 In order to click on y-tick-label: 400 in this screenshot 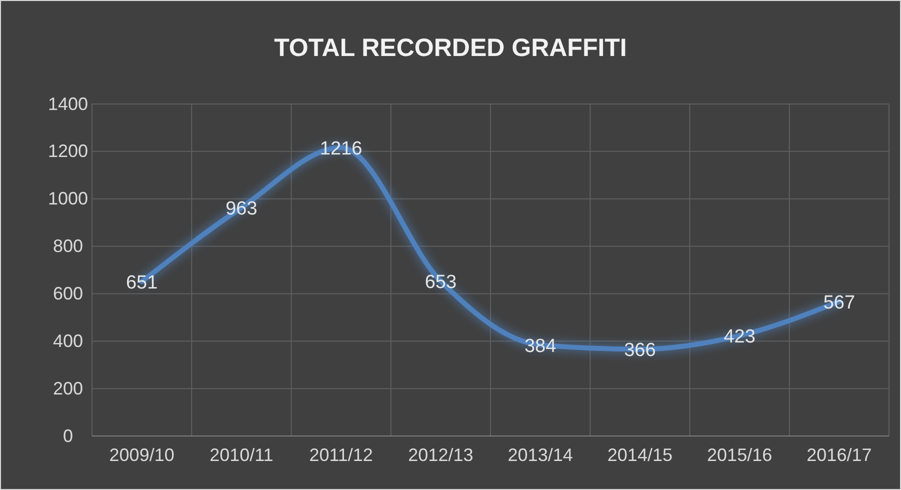, I will do `click(68, 340)`.